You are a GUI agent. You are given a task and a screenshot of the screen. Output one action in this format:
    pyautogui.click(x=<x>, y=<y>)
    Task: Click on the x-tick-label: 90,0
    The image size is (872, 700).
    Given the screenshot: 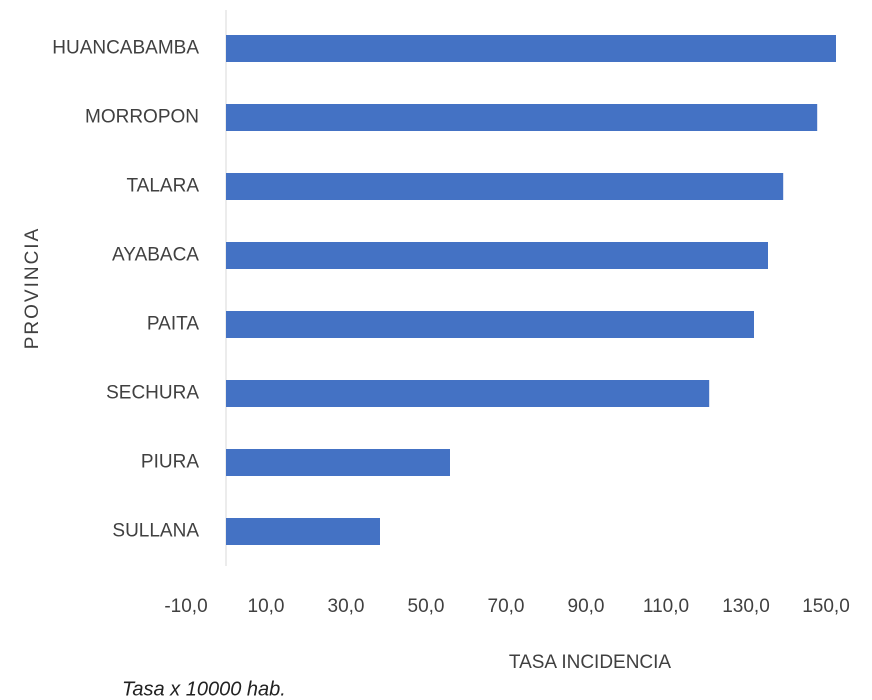 What is the action you would take?
    pyautogui.click(x=586, y=606)
    